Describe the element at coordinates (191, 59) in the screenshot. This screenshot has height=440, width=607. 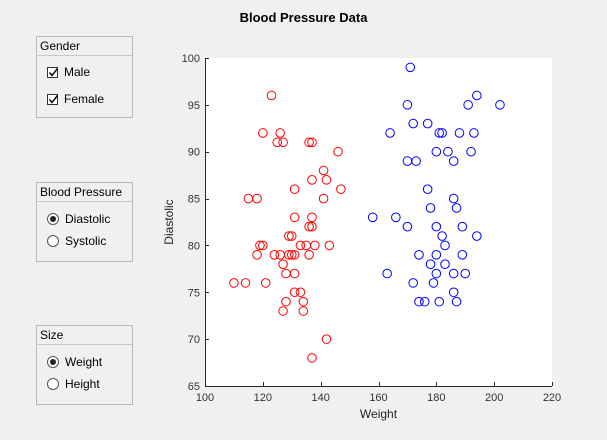
I see `y-tick-label: 100` at that location.